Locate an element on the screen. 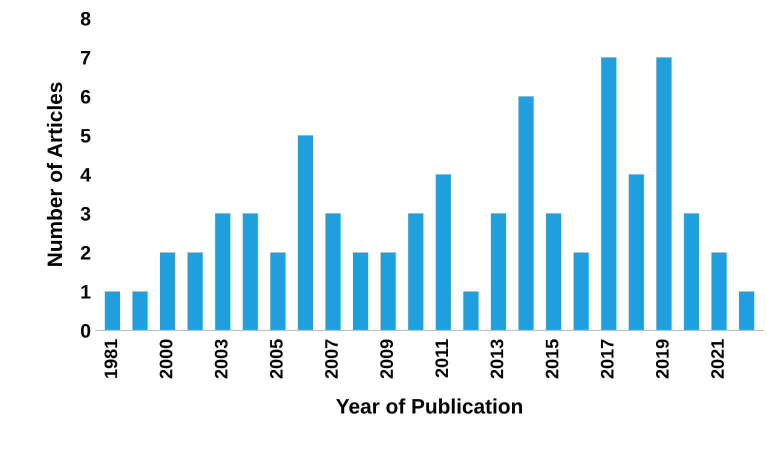 This screenshot has height=459, width=767. x-tick-label: 2000 is located at coordinates (166, 359).